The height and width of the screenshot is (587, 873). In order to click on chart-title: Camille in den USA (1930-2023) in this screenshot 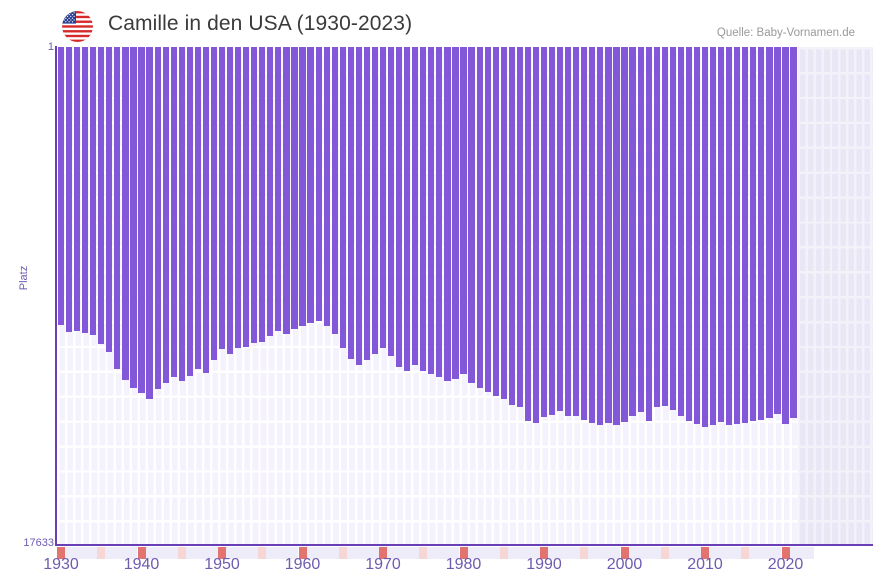, I will do `click(260, 23)`.